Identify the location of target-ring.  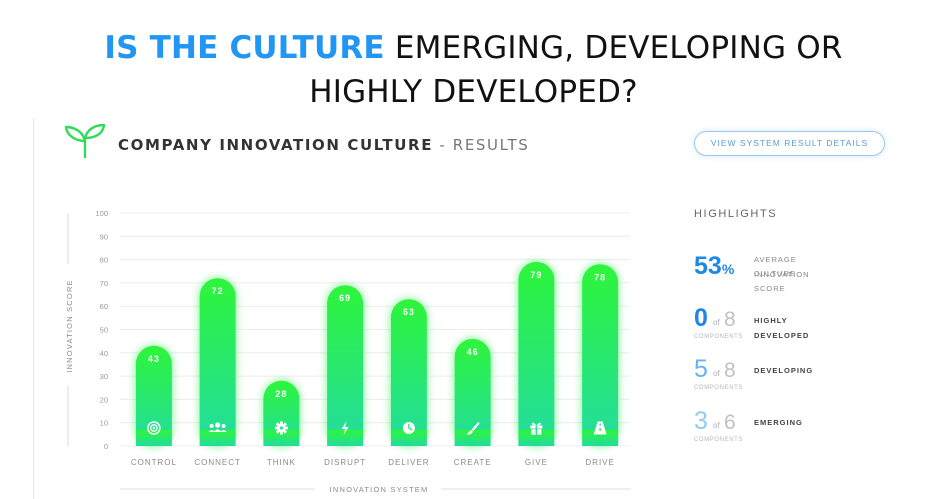
(154, 428).